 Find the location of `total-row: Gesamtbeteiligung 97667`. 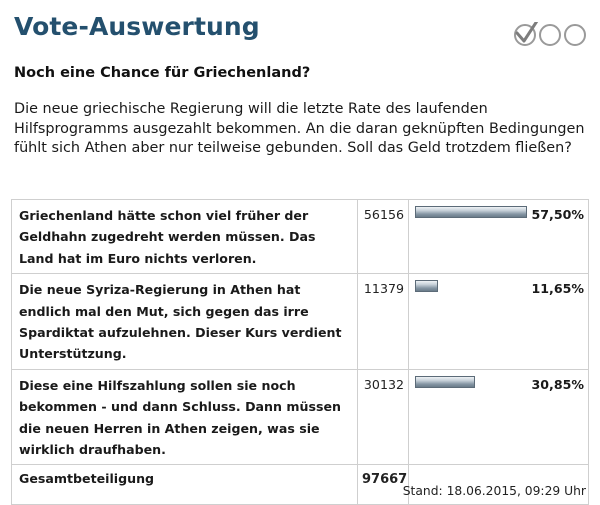

total-row: Gesamtbeteiligung 97667 is located at coordinates (300, 484).